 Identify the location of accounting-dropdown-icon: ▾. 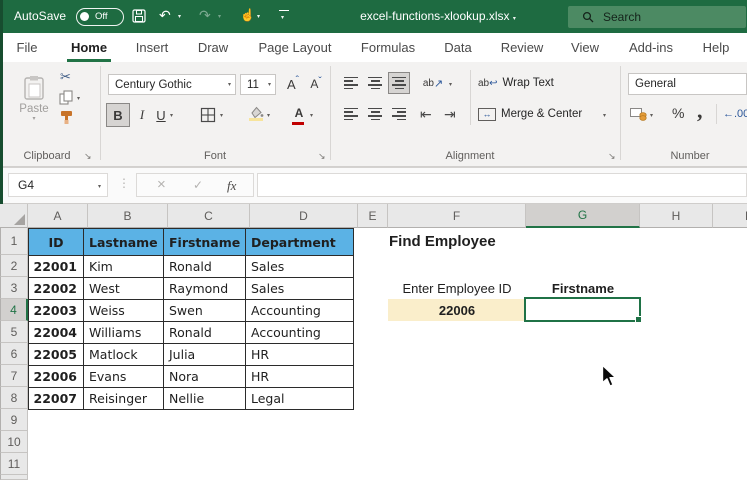
(652, 116).